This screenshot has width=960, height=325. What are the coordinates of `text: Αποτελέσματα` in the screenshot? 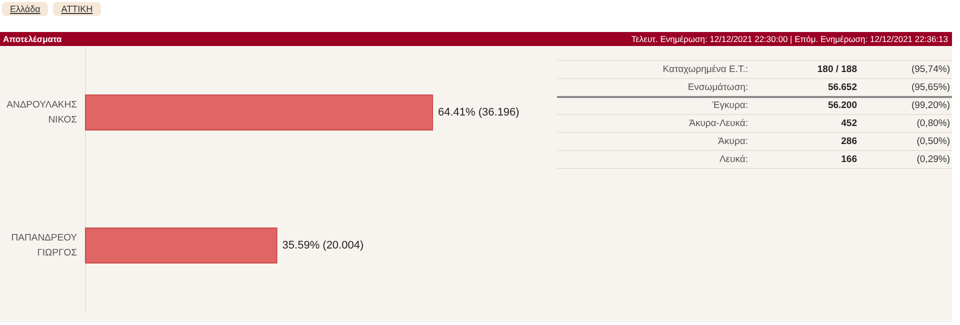 It's located at (32, 39).